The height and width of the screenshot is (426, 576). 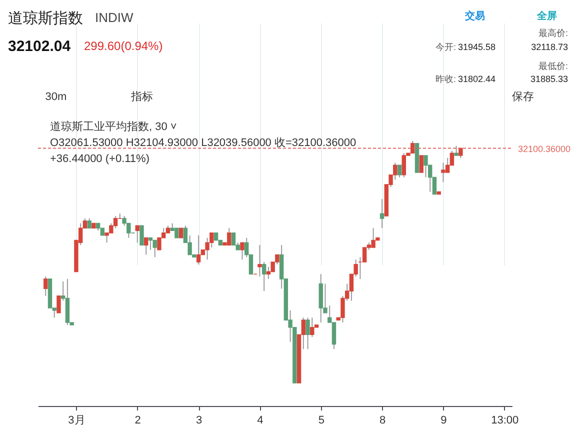 I want to click on text: 交易, so click(x=474, y=16).